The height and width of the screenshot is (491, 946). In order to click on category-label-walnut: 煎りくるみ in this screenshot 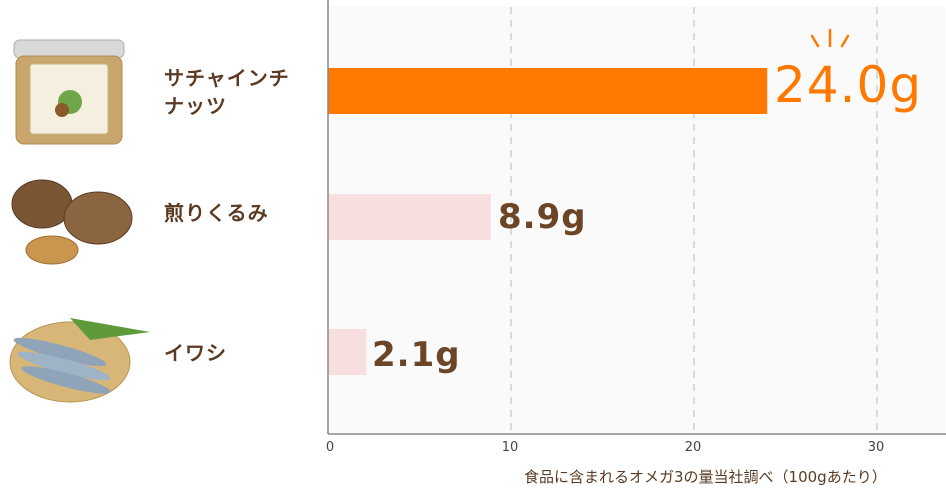, I will do `click(216, 213)`.